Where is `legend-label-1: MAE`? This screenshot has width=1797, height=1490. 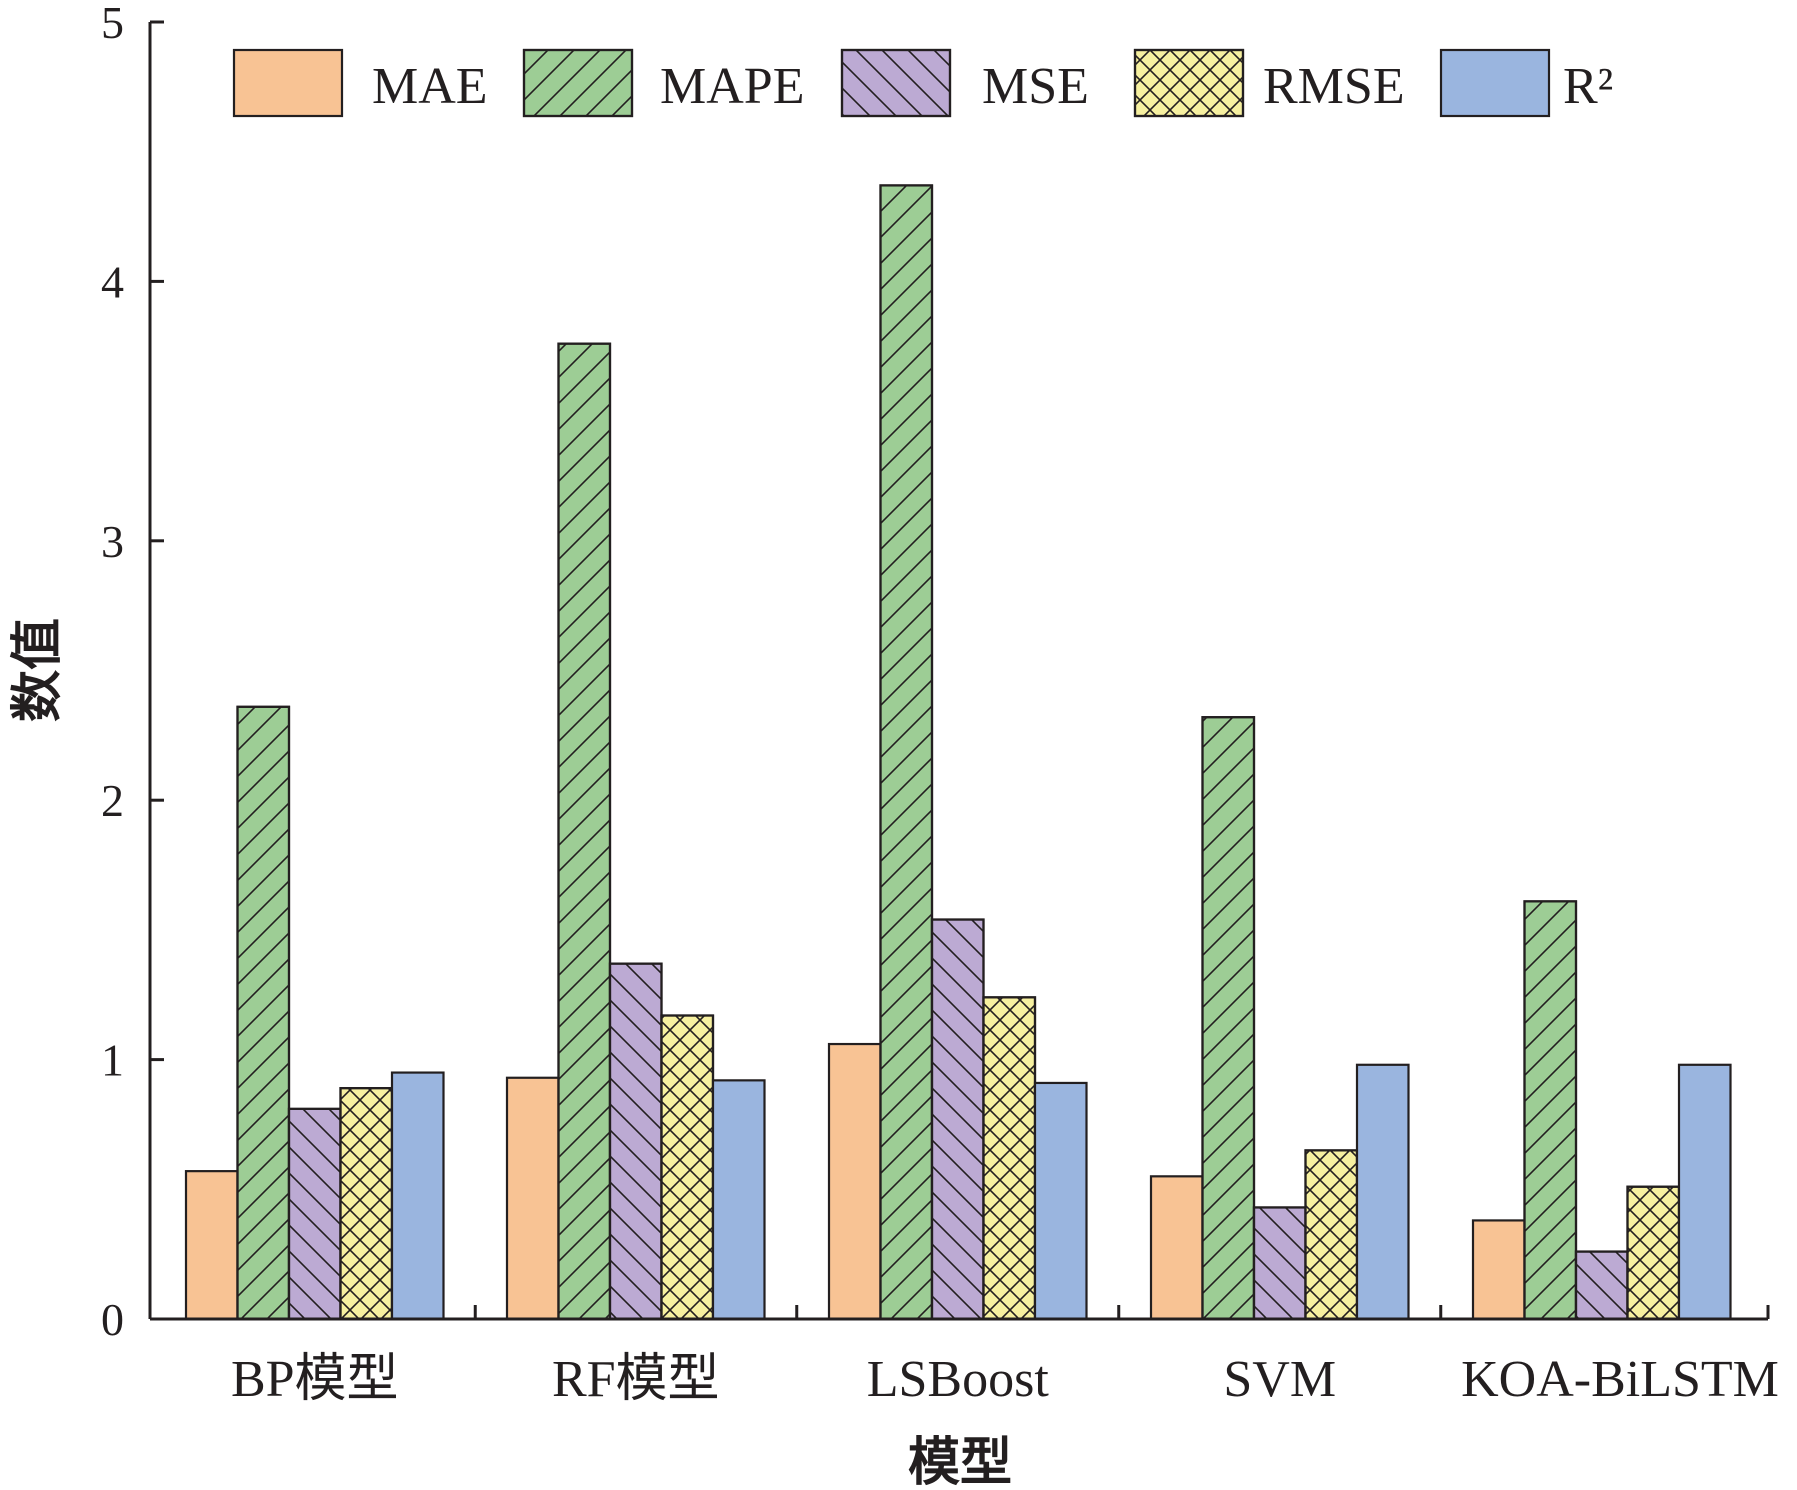
legend-label-1: MAE is located at coordinates (430, 86).